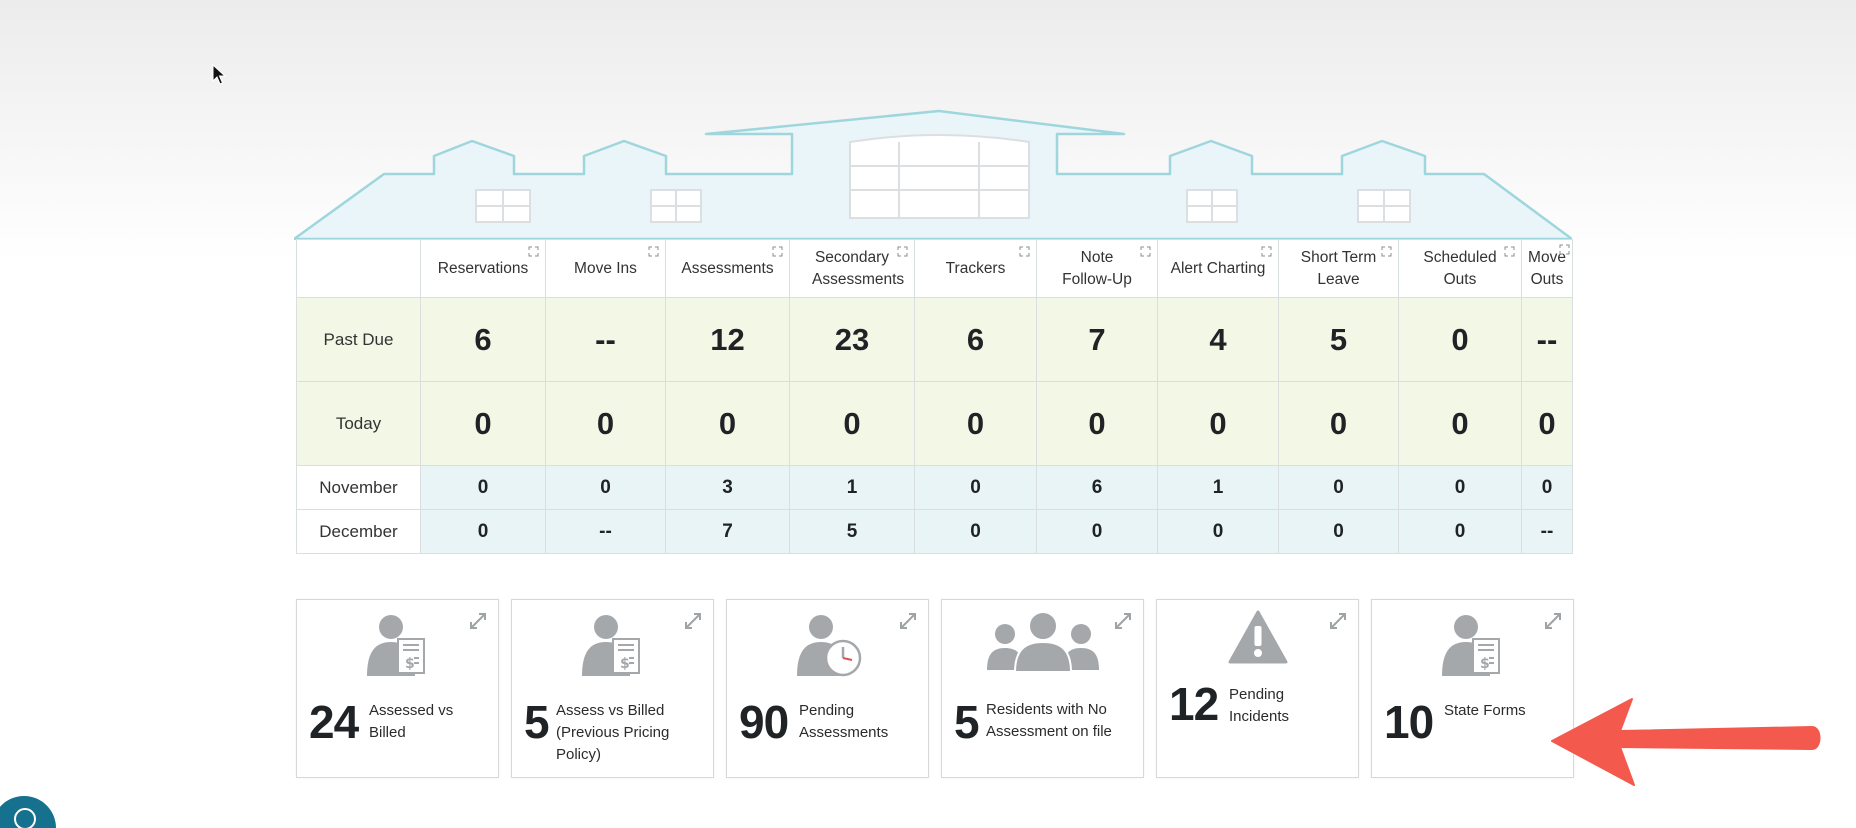 The height and width of the screenshot is (828, 1856). What do you see at coordinates (28, 812) in the screenshot?
I see `help-button` at bounding box center [28, 812].